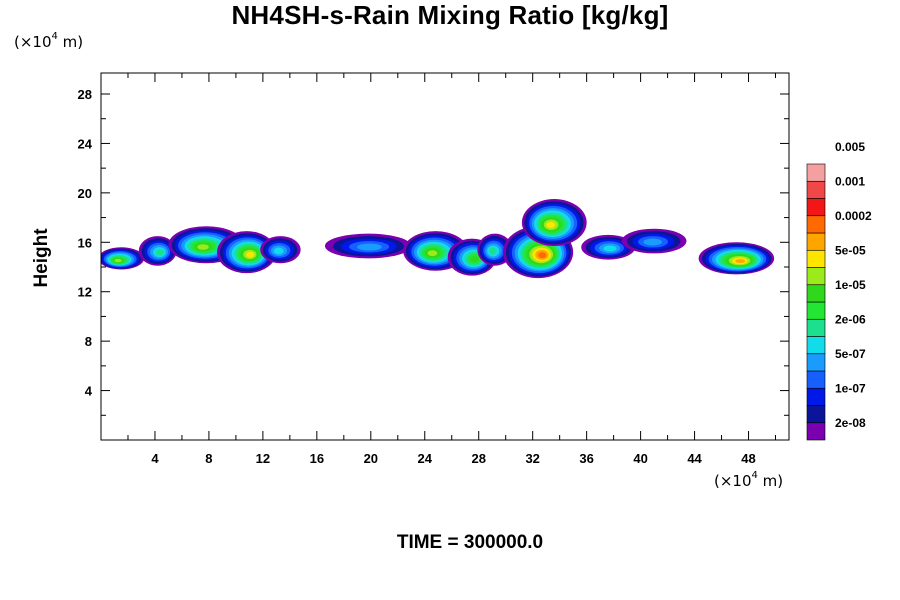  What do you see at coordinates (85, 193) in the screenshot?
I see `y-tick-label: 20` at bounding box center [85, 193].